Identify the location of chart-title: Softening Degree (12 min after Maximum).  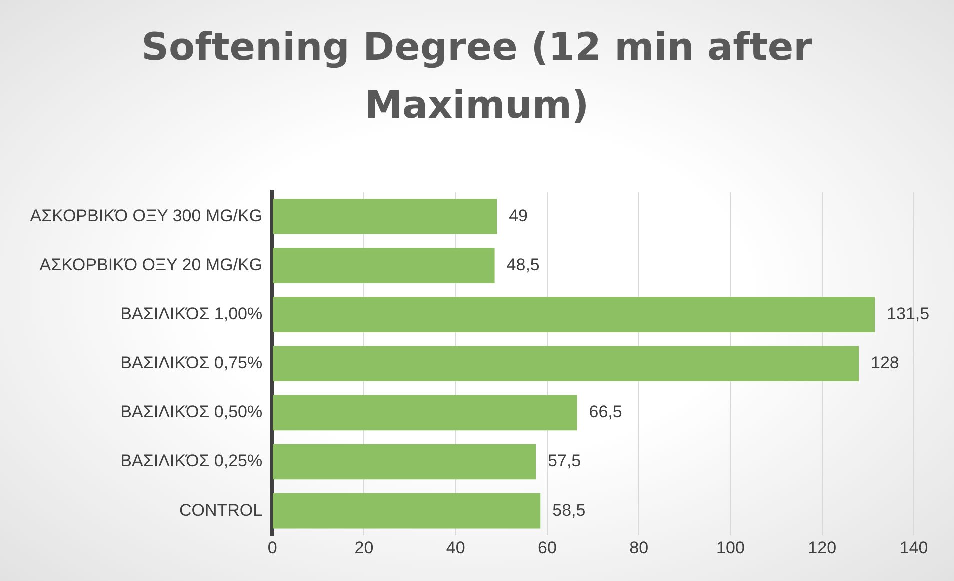
(477, 76).